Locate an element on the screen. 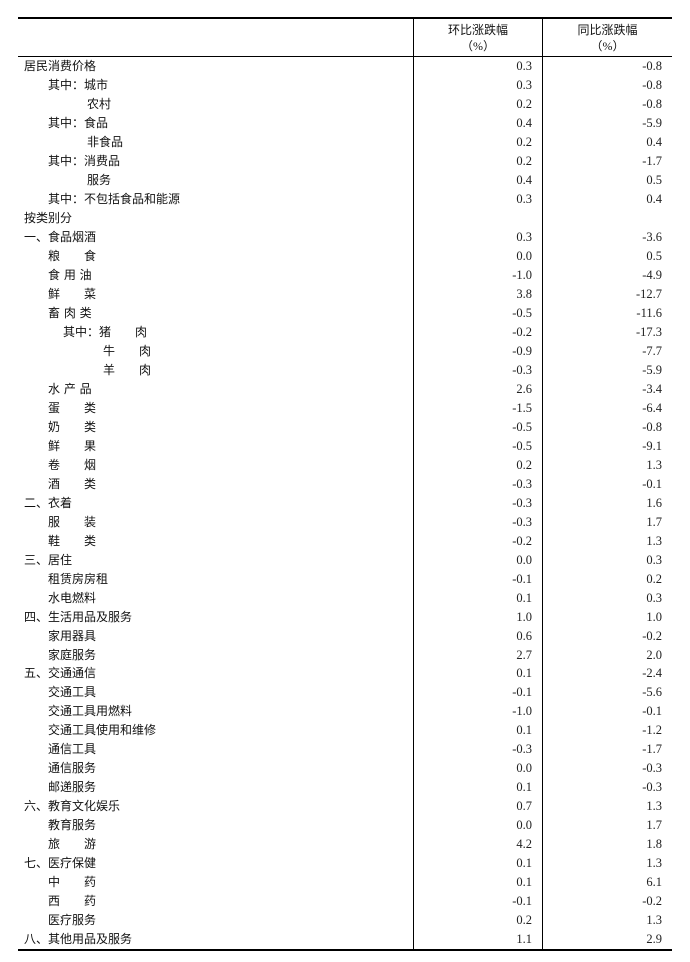 The height and width of the screenshot is (962, 690). row-yoy-value: -17.3 is located at coordinates (607, 332).